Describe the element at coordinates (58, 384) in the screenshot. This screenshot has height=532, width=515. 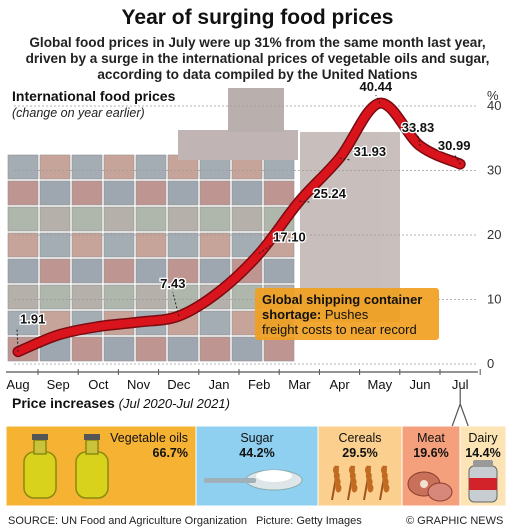
I see `x-tick-label-sep: Sep` at that location.